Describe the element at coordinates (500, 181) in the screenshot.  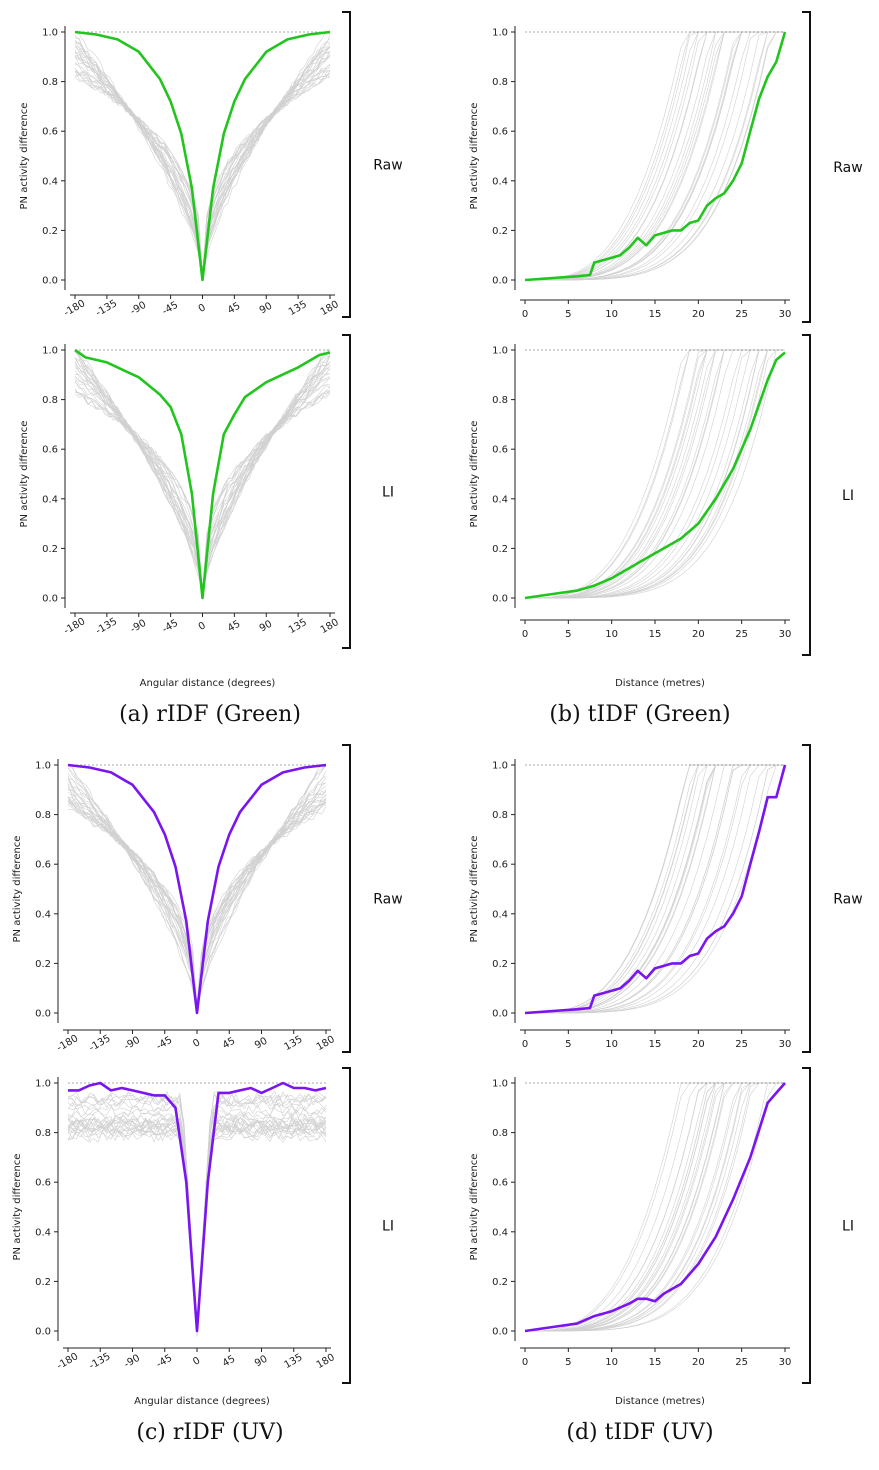
I see `y-tick-label: 0.4` at that location.